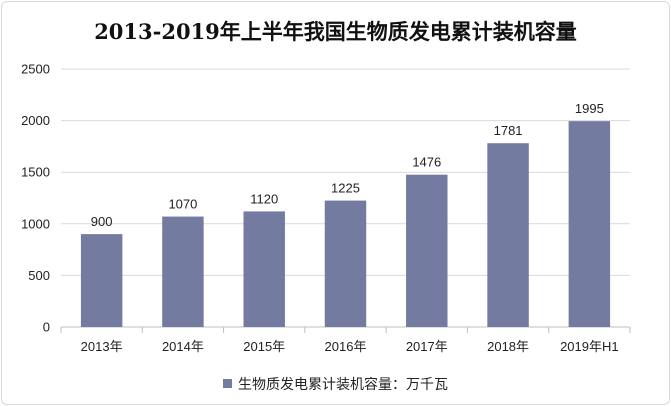  Describe the element at coordinates (46, 327) in the screenshot. I see `y-tick-label: 0` at that location.